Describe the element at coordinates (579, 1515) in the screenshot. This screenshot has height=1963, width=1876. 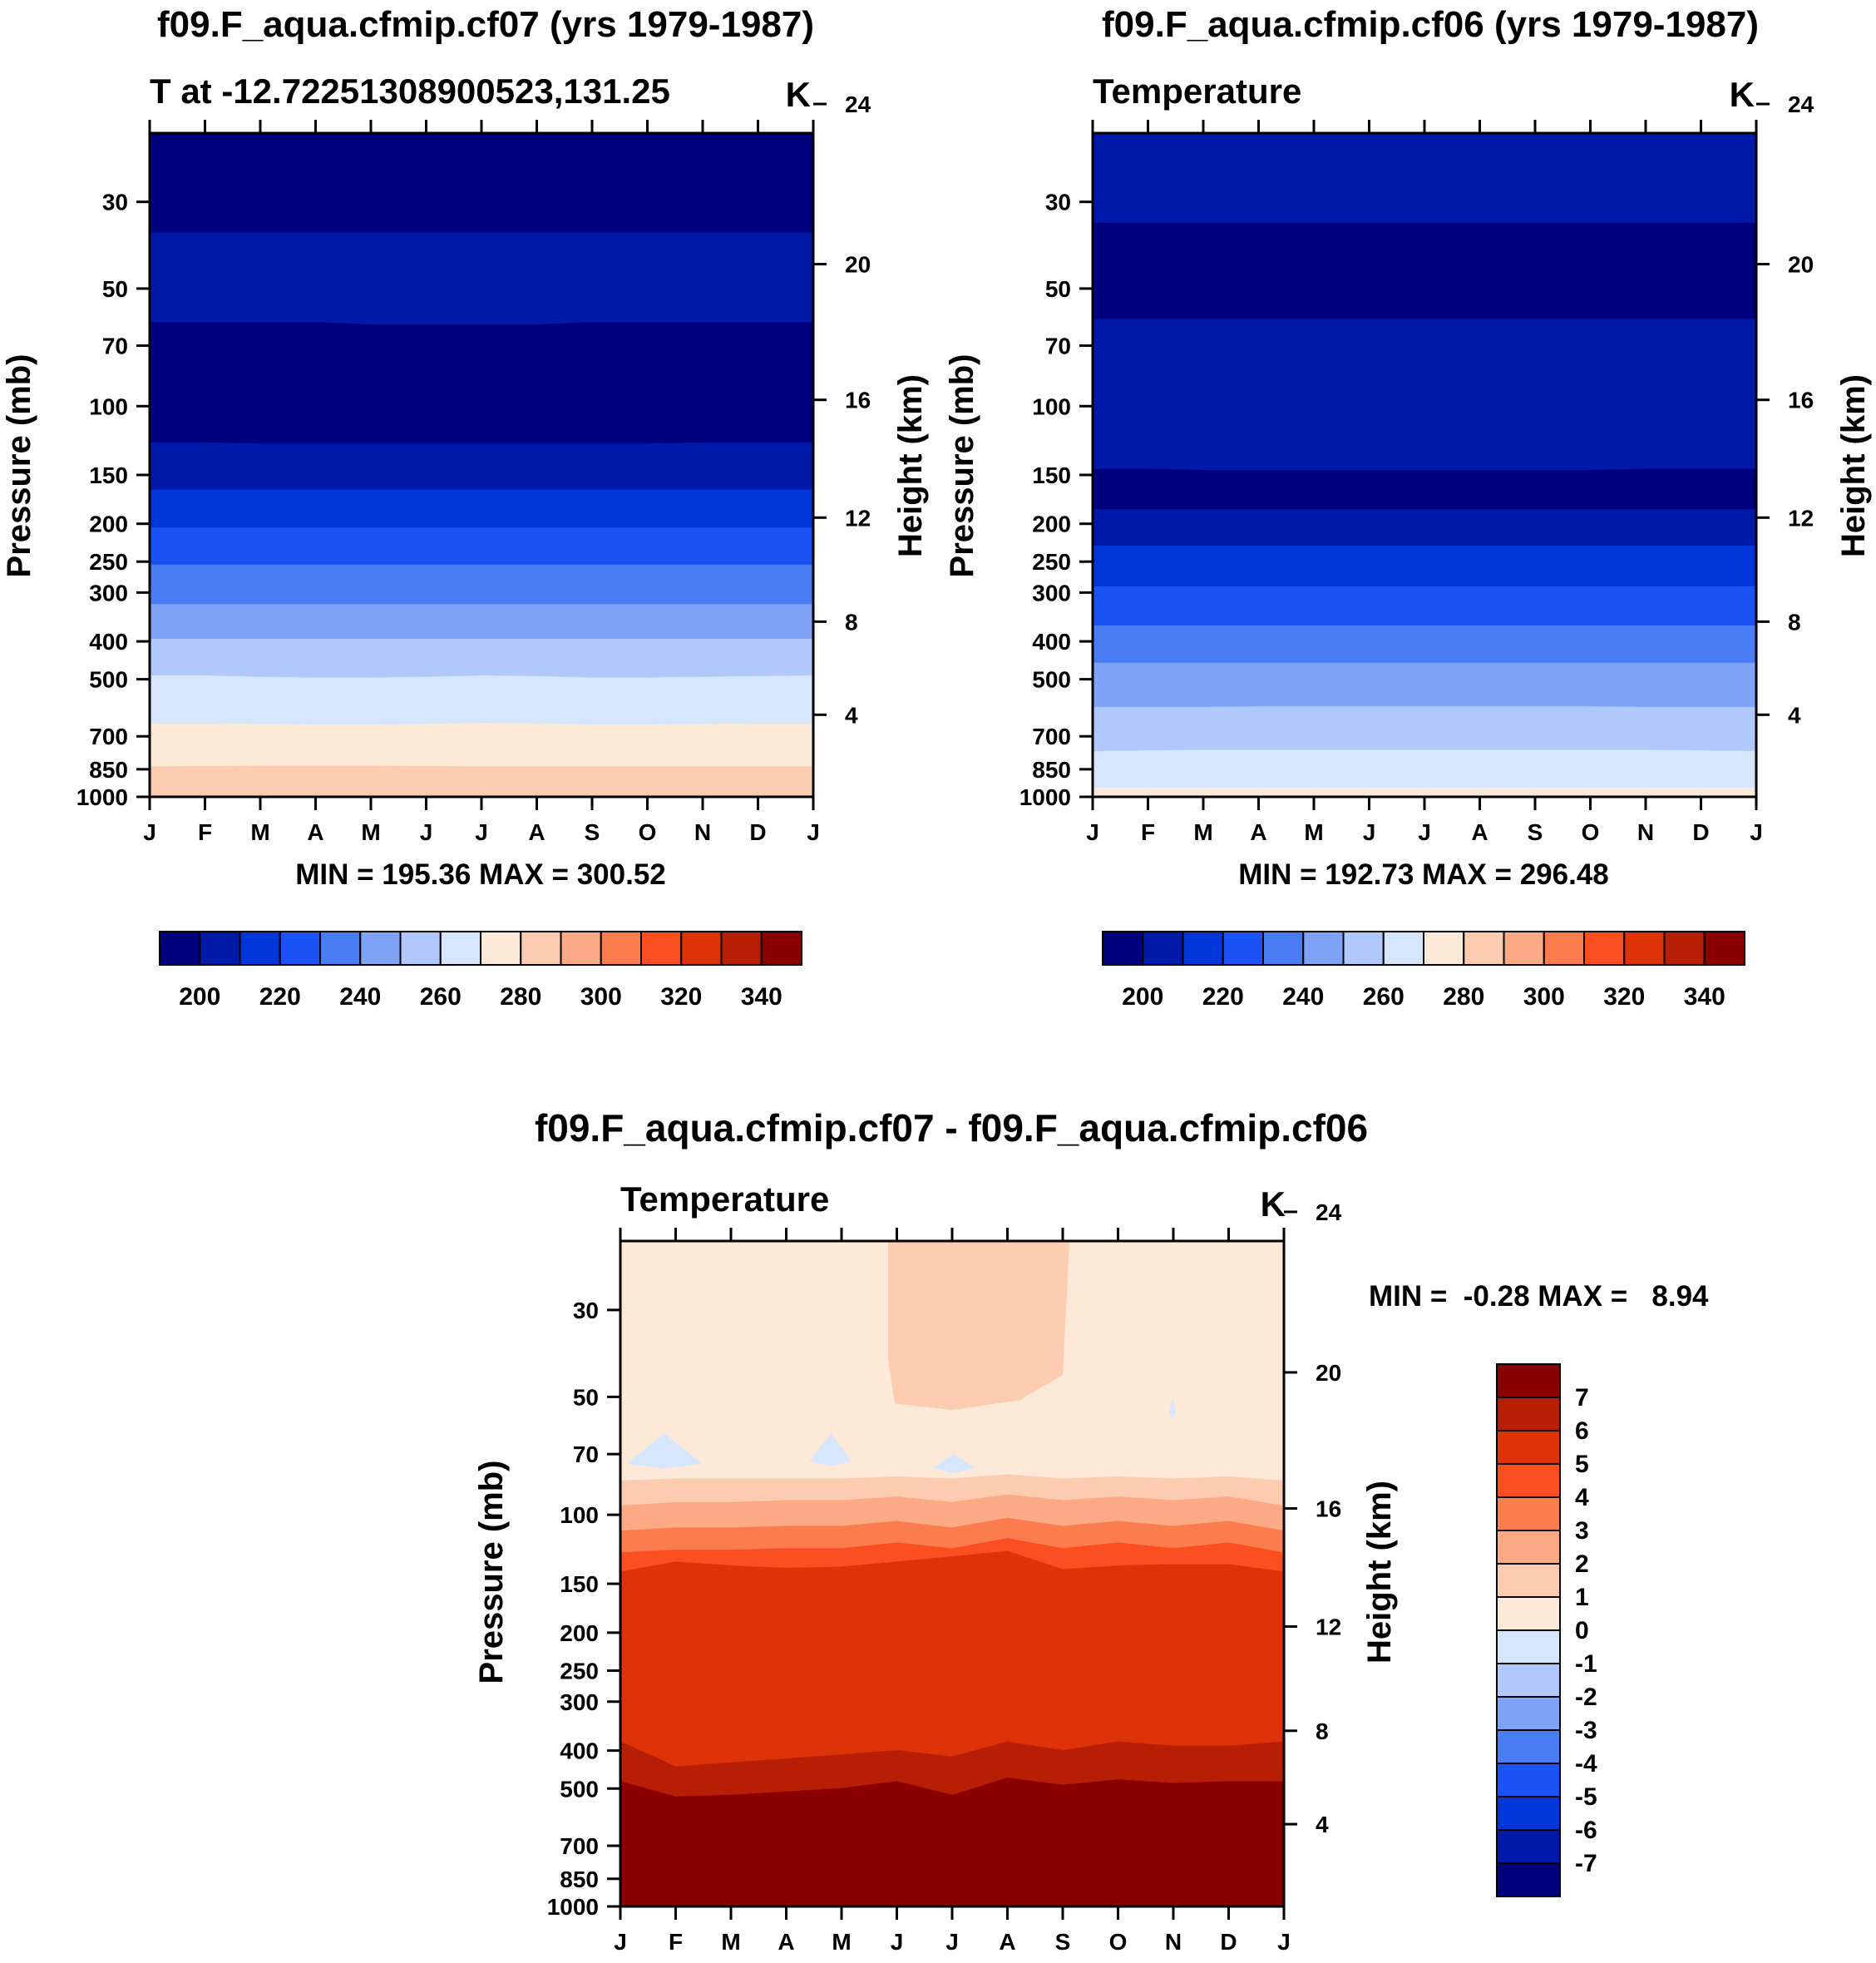
I see `y-tick-label: 100` at that location.